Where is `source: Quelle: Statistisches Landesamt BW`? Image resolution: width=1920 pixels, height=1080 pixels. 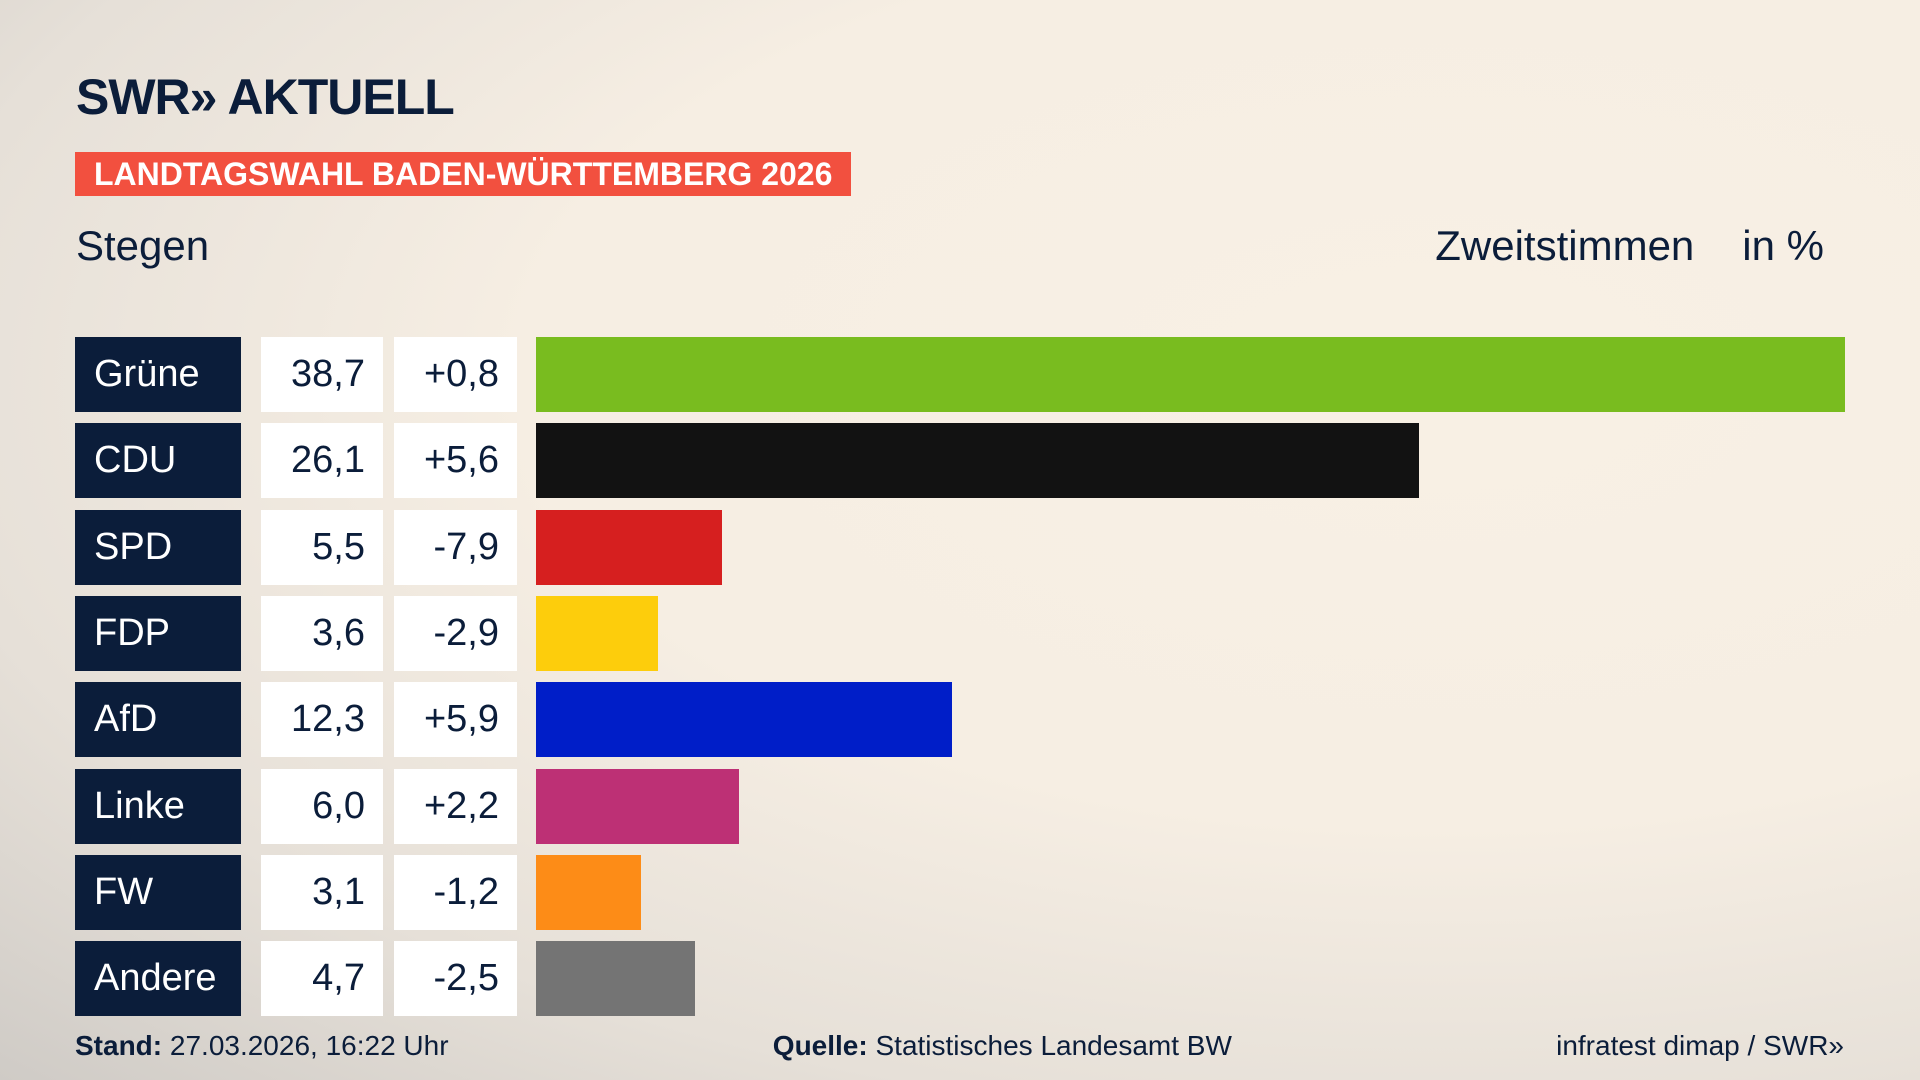 source: Quelle: Statistisches Landesamt BW is located at coordinates (1002, 1046).